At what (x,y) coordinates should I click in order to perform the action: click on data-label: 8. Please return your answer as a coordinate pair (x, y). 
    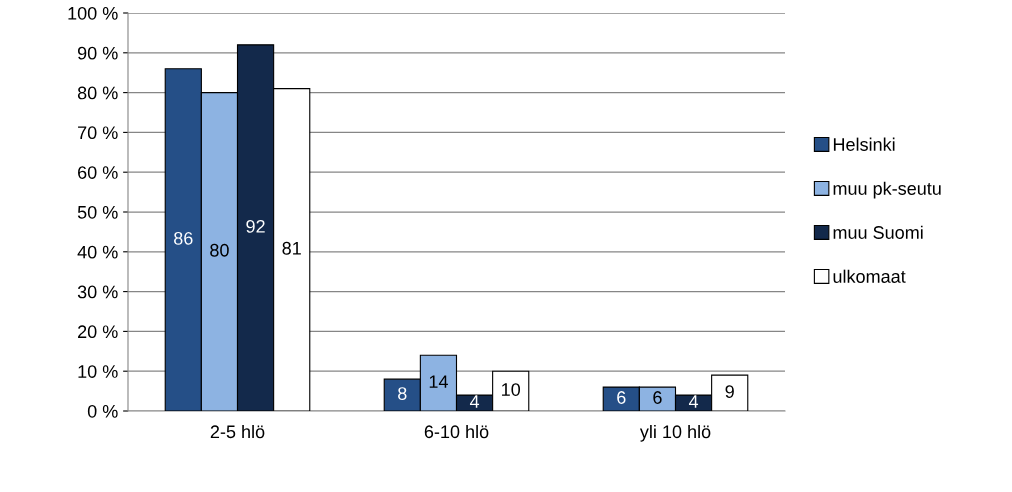
    Looking at the image, I should click on (402, 393).